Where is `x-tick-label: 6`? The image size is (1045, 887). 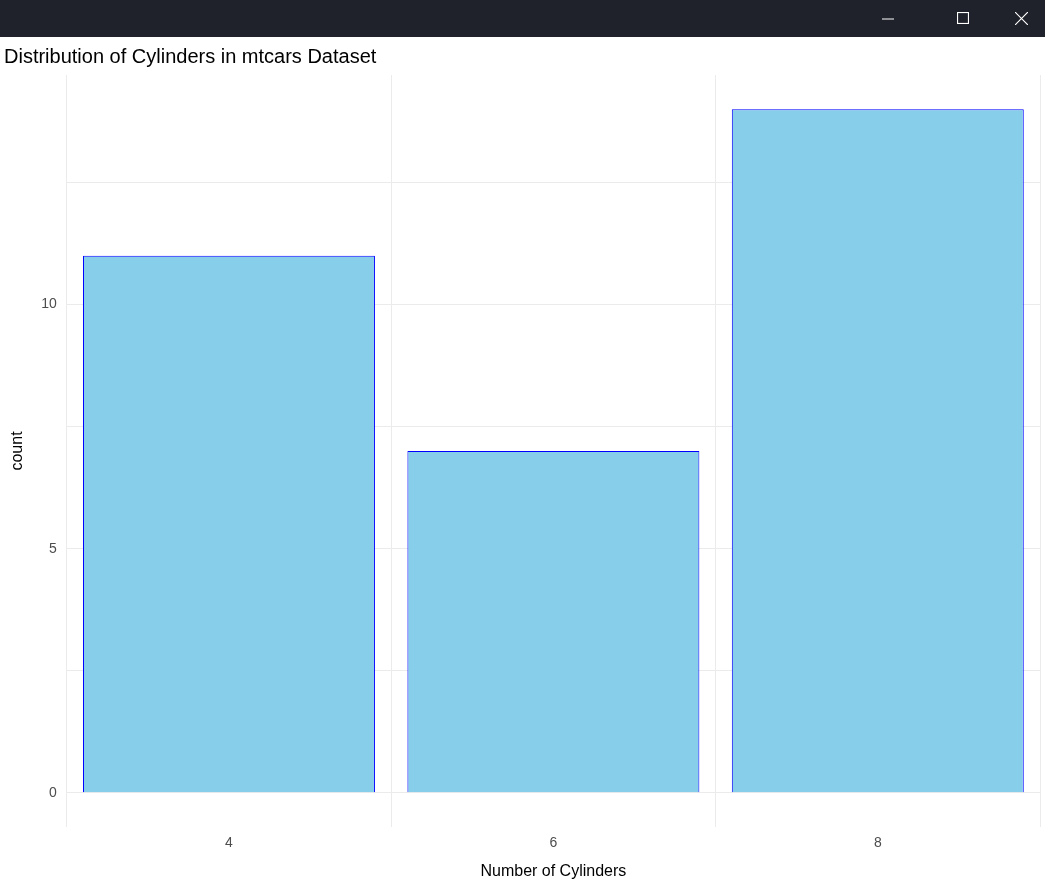
x-tick-label: 6 is located at coordinates (553, 842).